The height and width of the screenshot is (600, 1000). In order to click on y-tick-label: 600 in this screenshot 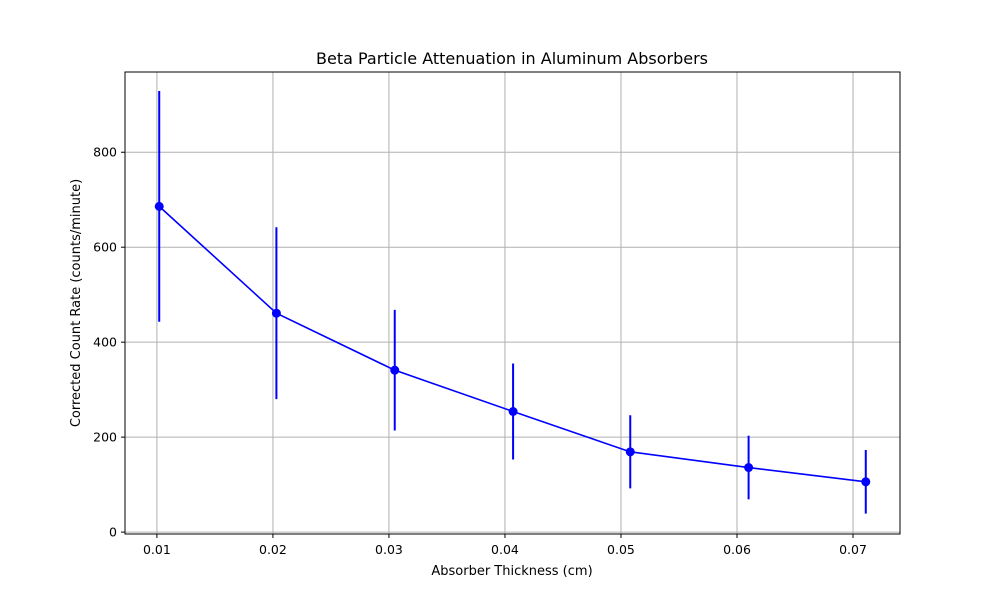, I will do `click(105, 247)`.